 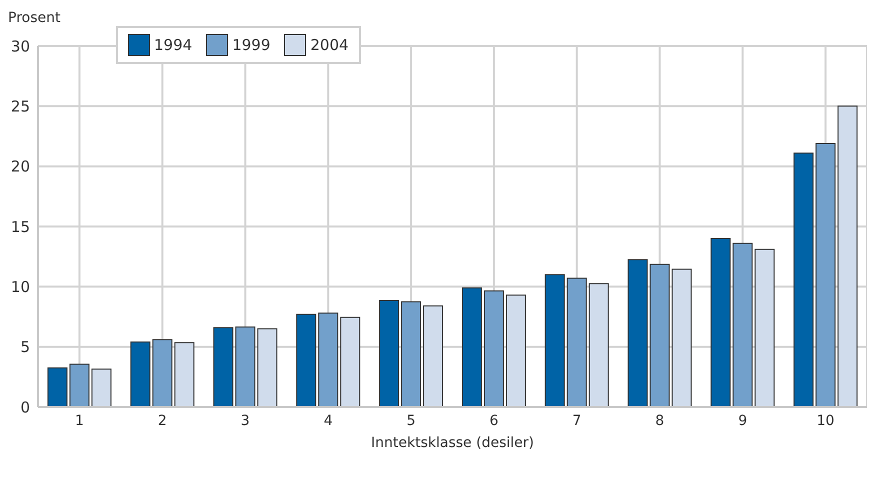 What do you see at coordinates (250, 45) in the screenshot?
I see `legend-label: 1999` at bounding box center [250, 45].